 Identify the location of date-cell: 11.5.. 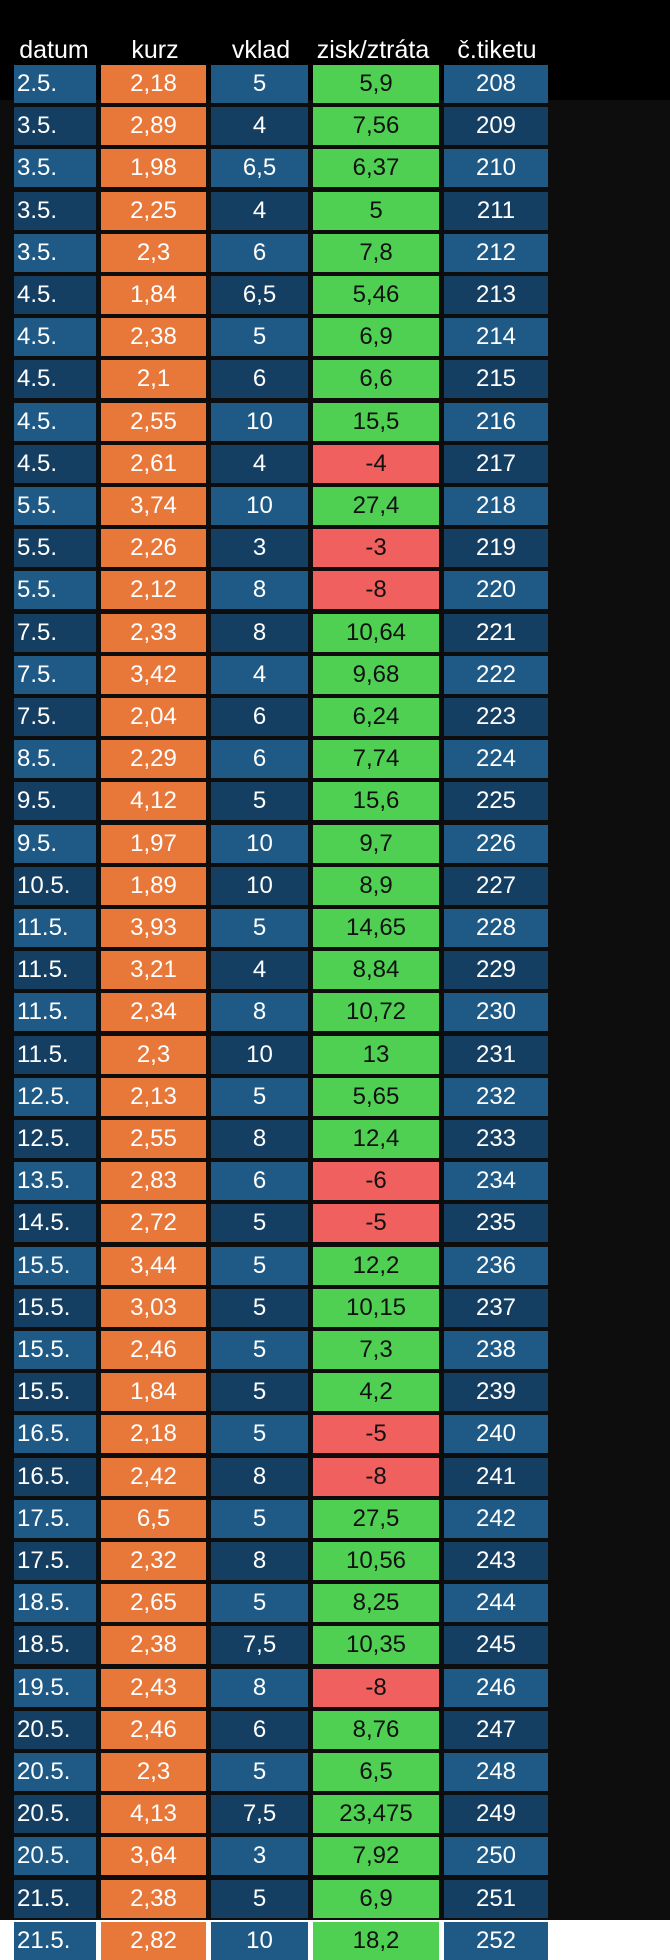
(55, 970).